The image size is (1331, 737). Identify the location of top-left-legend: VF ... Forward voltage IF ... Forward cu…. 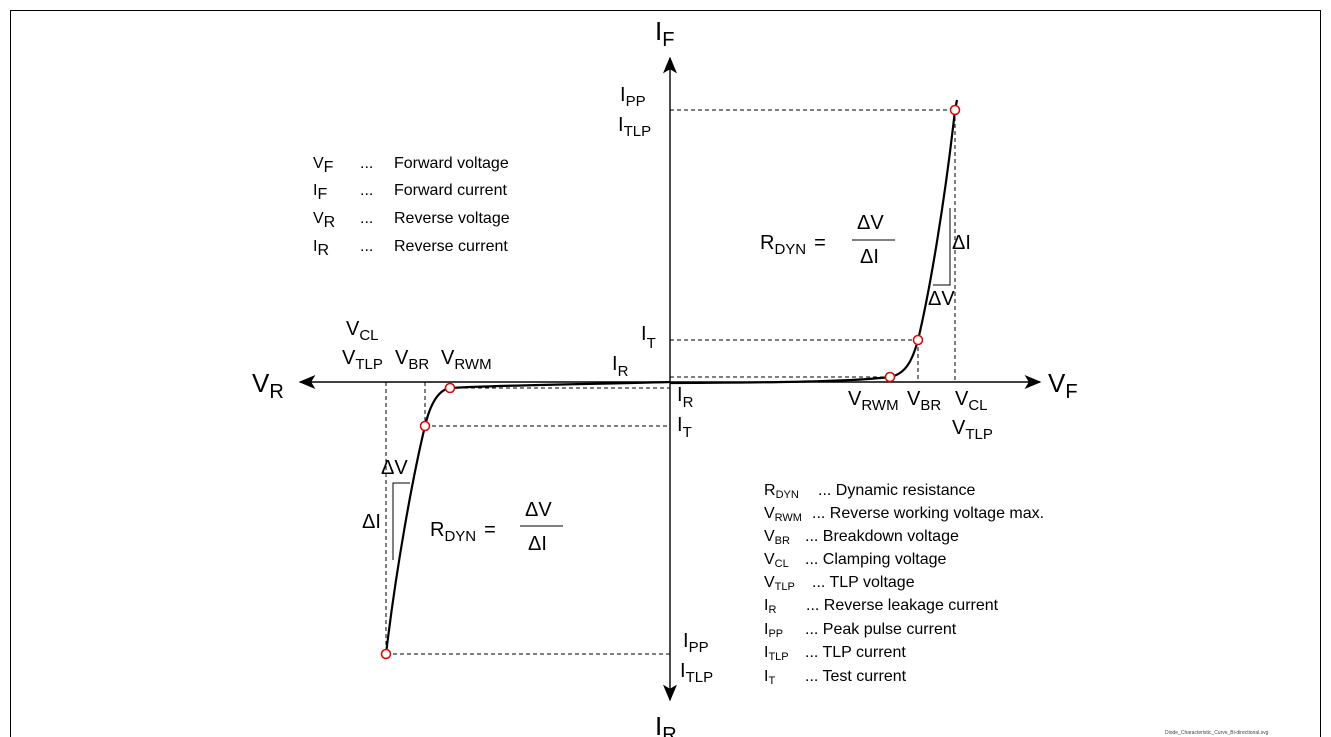
(411, 207).